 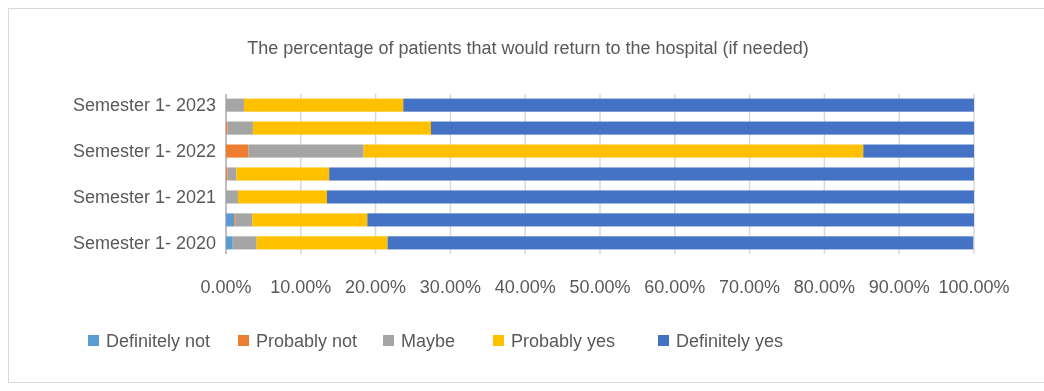 I want to click on legend-label: Definitely yes, so click(x=730, y=341).